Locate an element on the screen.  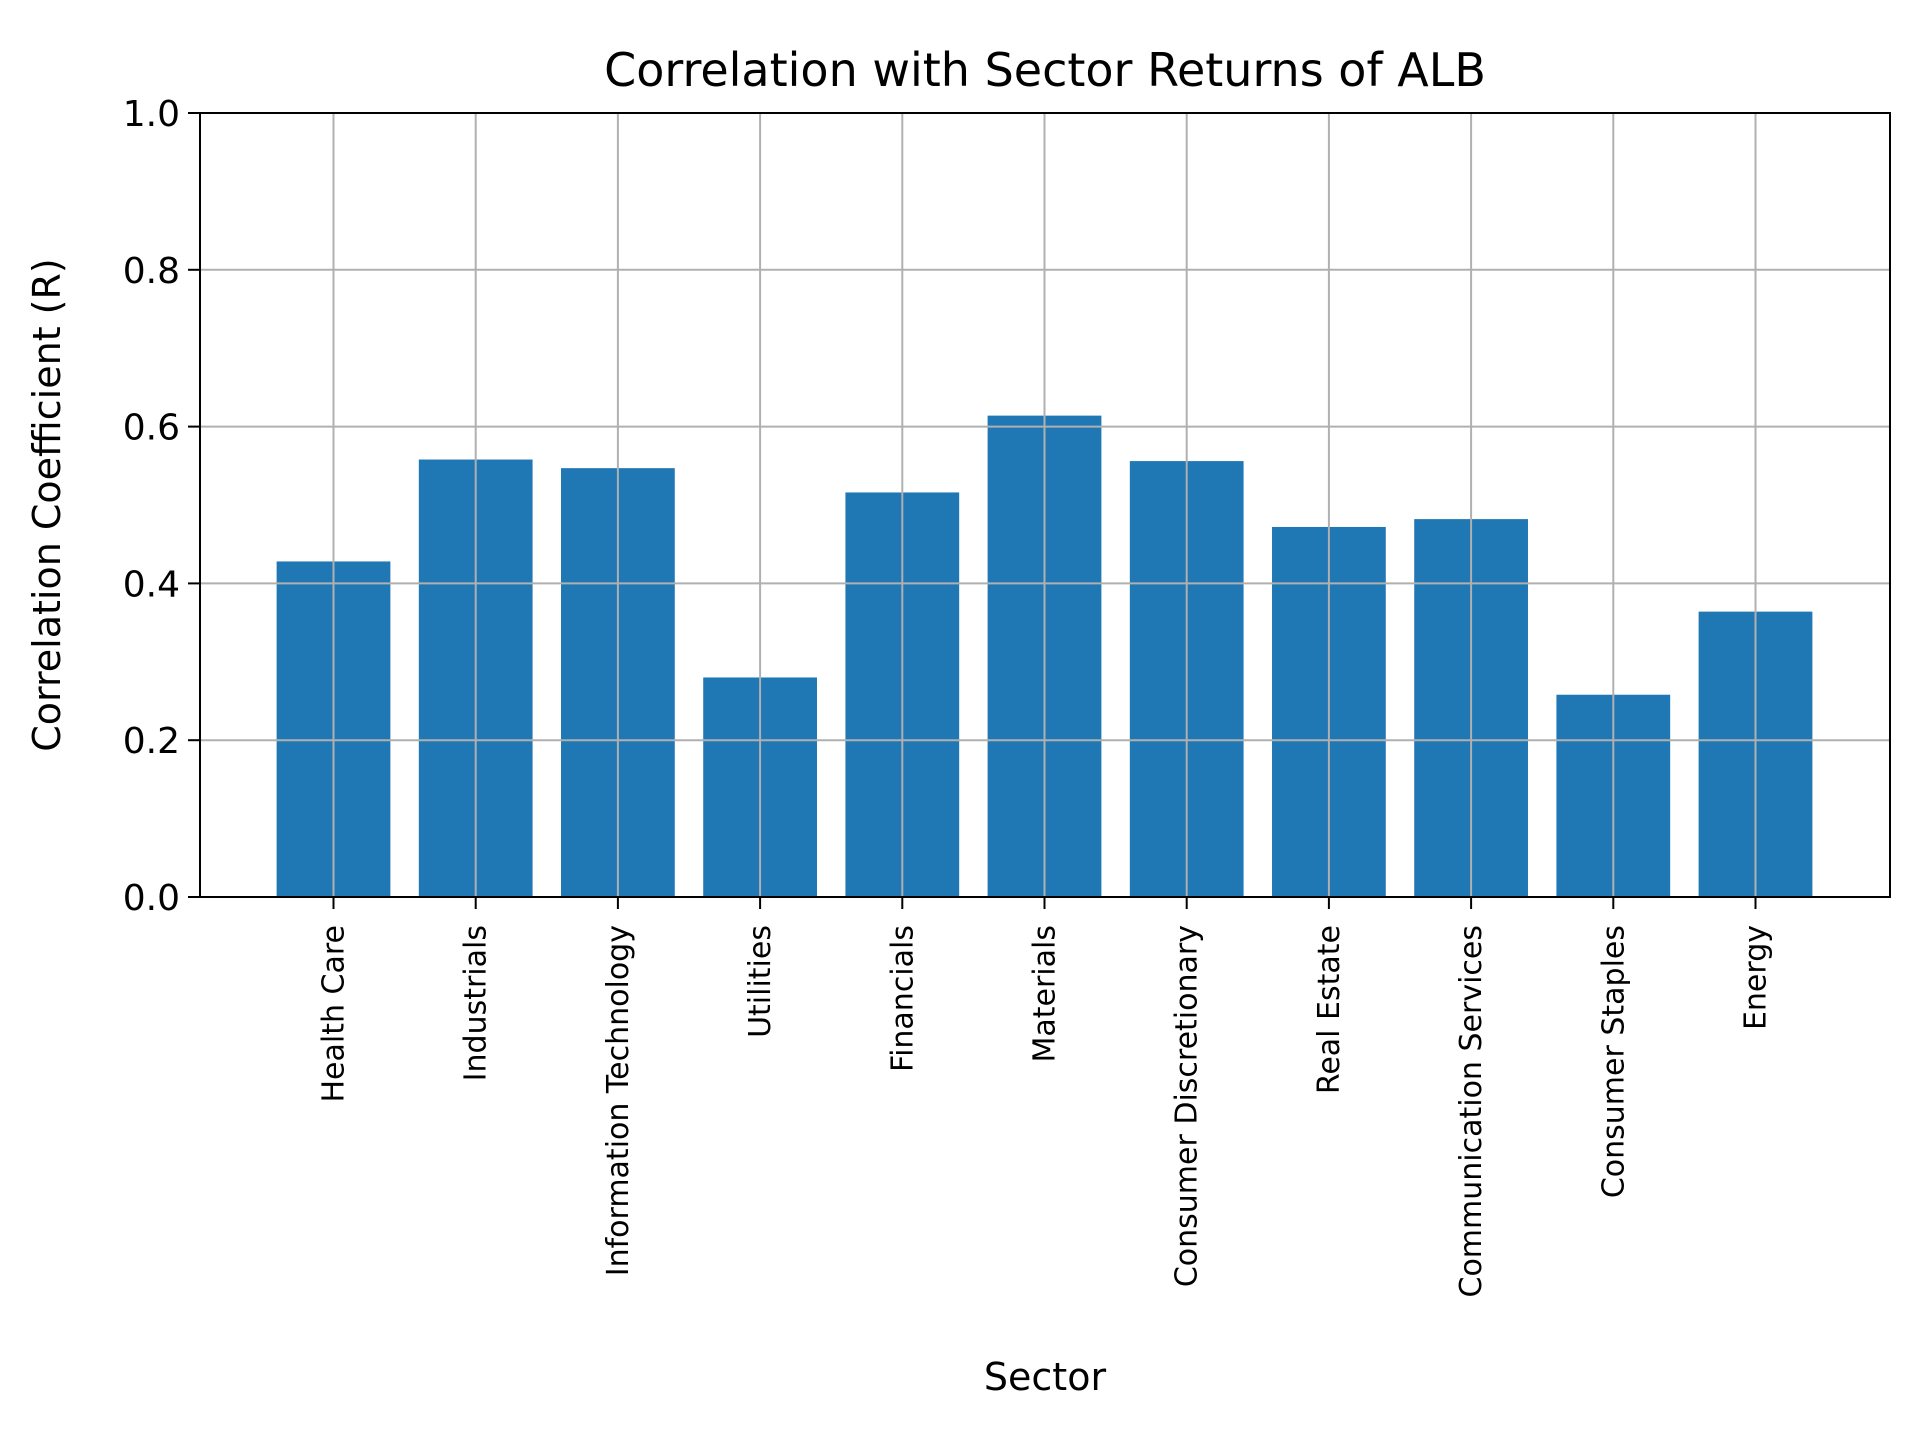
x-tick-label: Energy is located at coordinates (1756, 977).